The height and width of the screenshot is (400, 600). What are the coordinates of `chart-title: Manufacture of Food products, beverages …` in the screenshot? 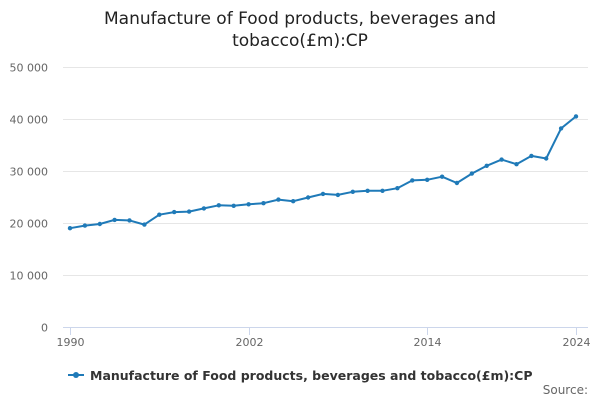 It's located at (300, 30).